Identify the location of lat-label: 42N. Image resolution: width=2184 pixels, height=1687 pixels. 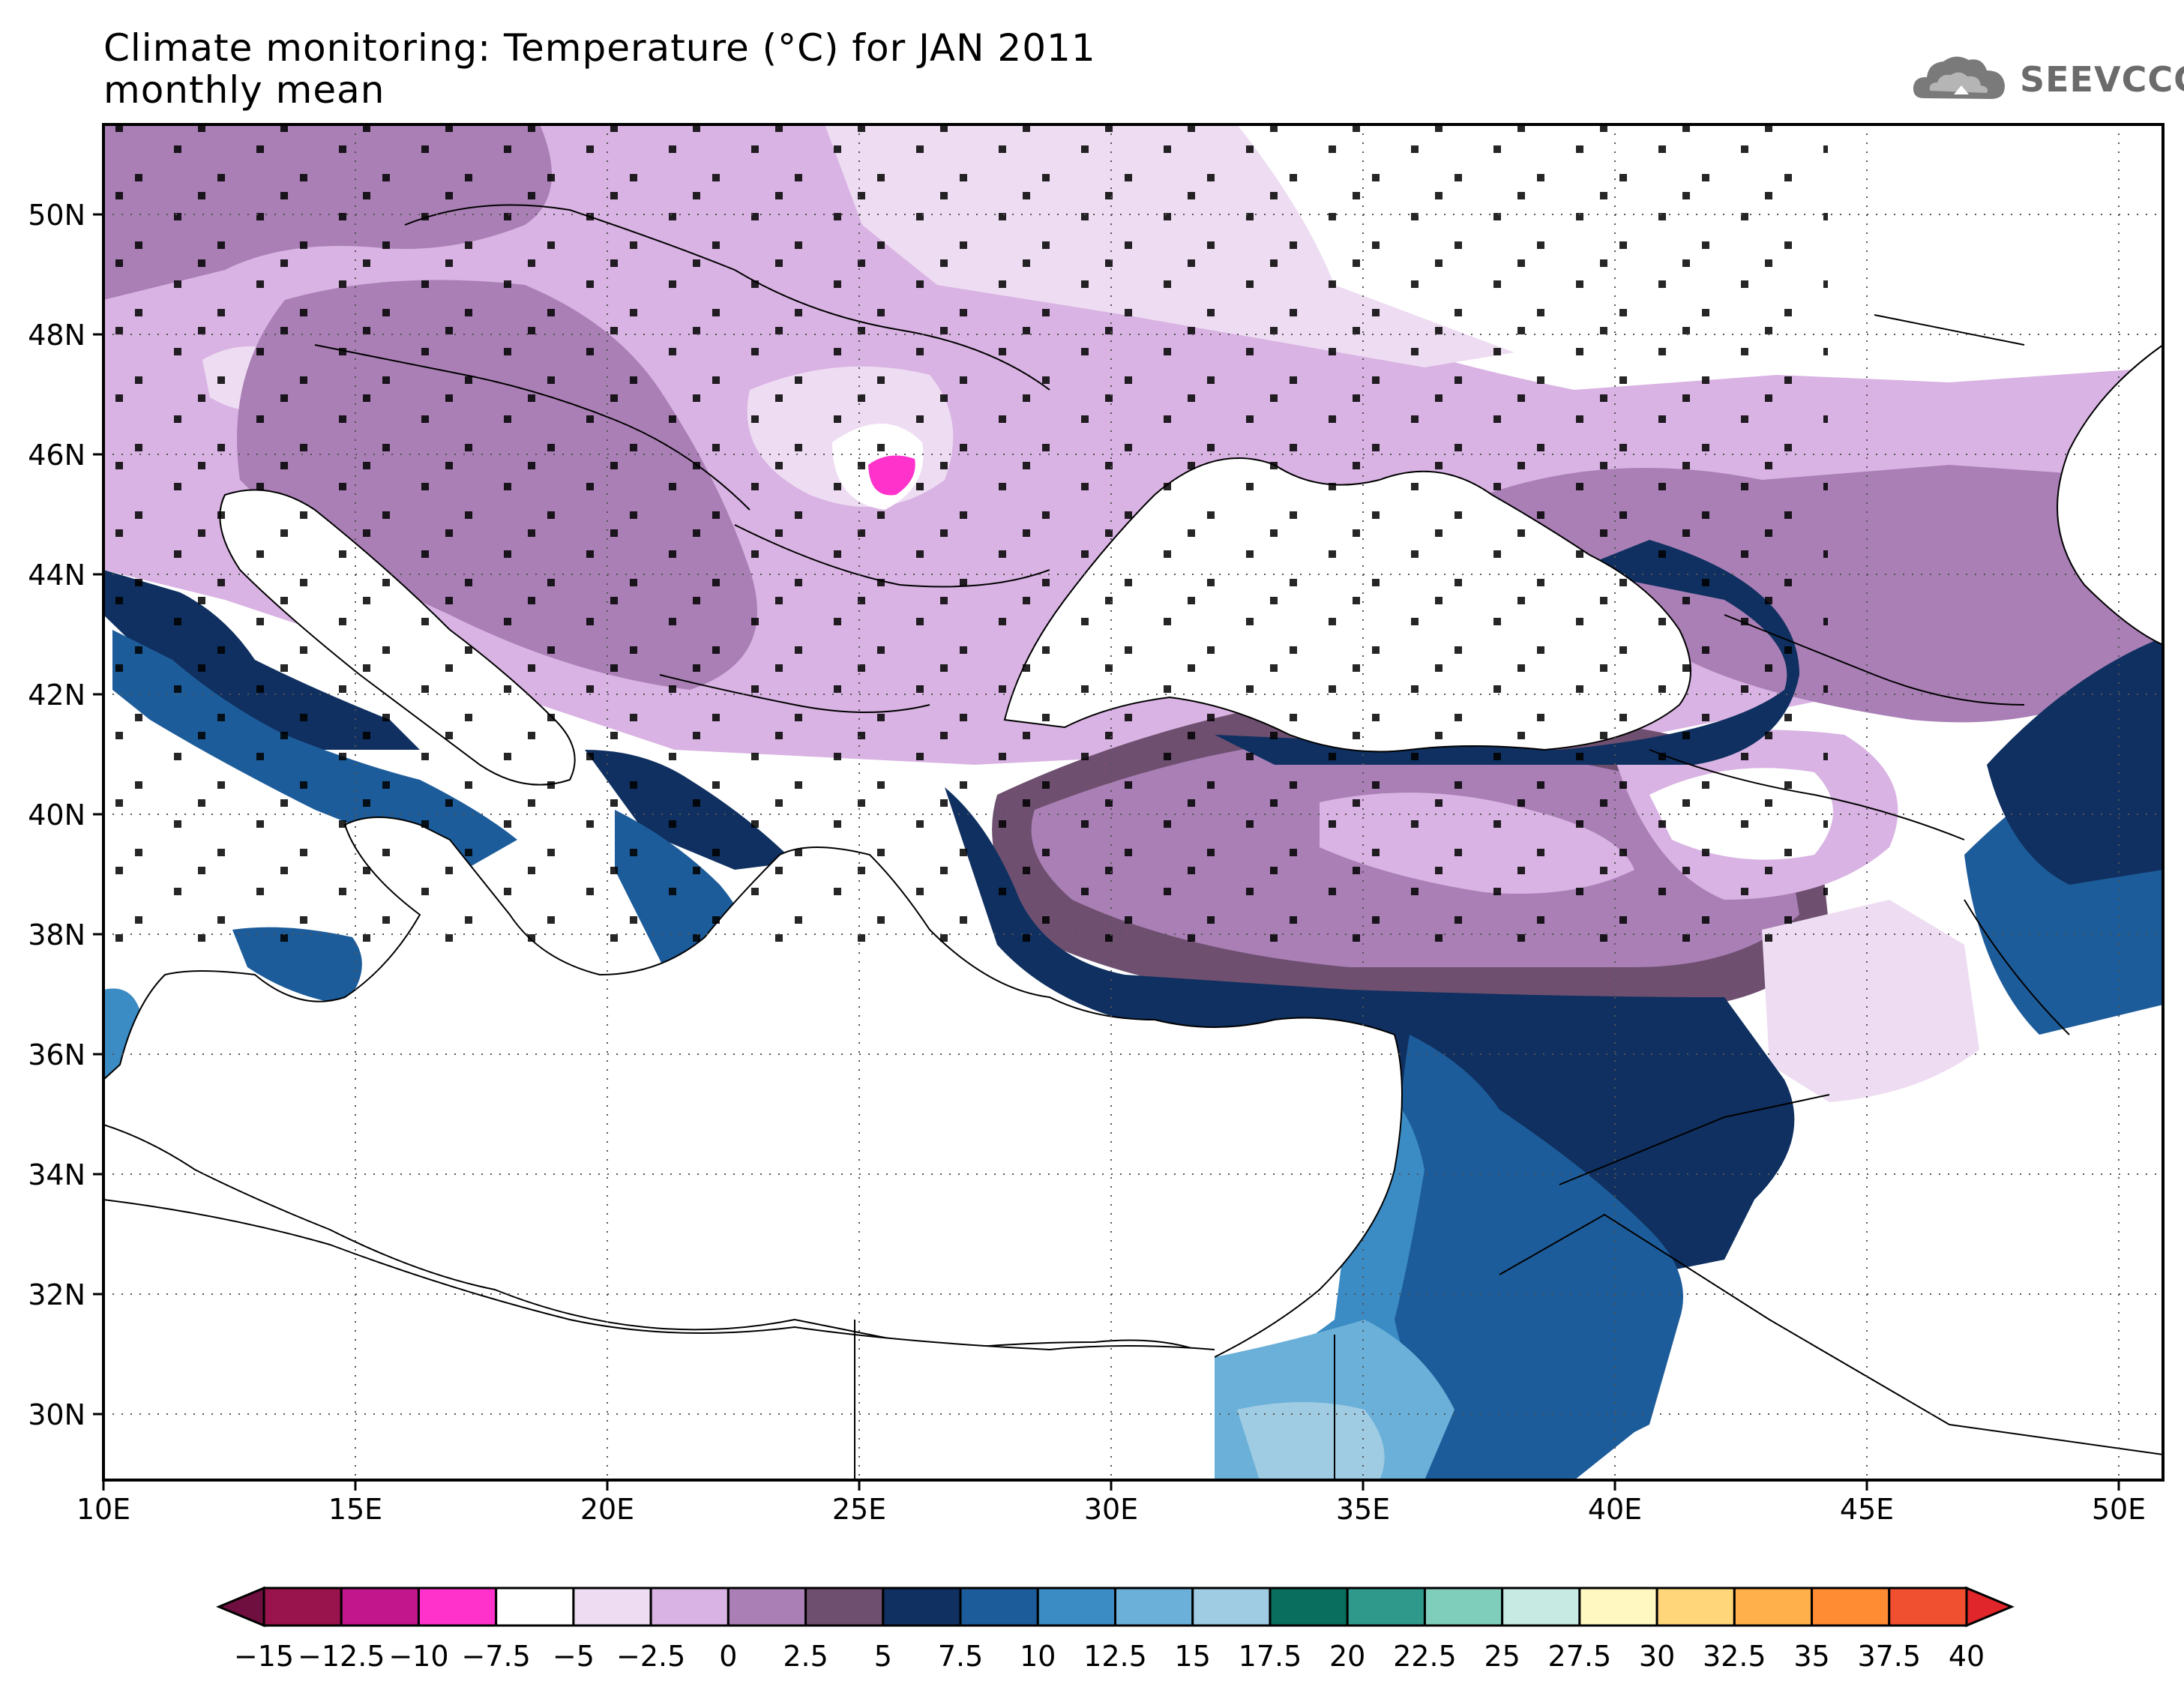
(56, 695).